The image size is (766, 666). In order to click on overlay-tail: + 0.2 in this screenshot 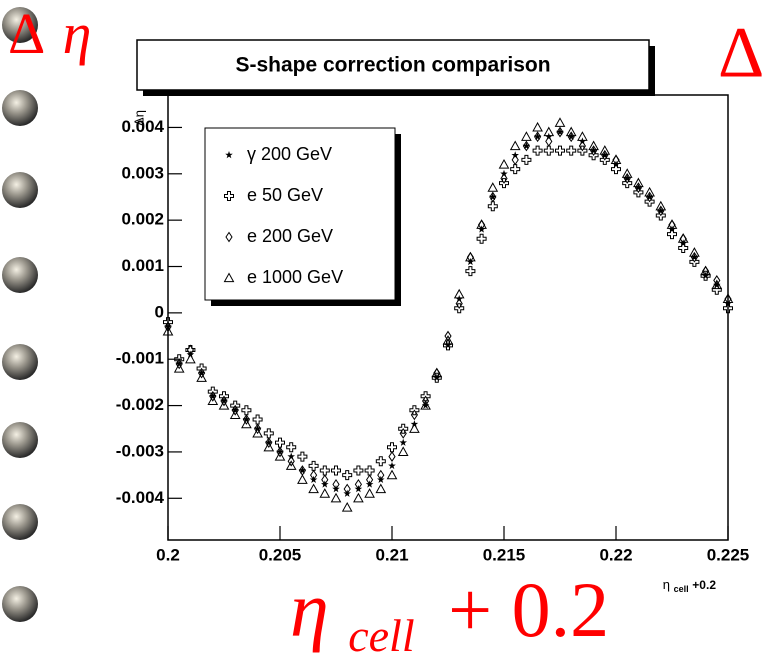, I will do `click(528, 609)`.